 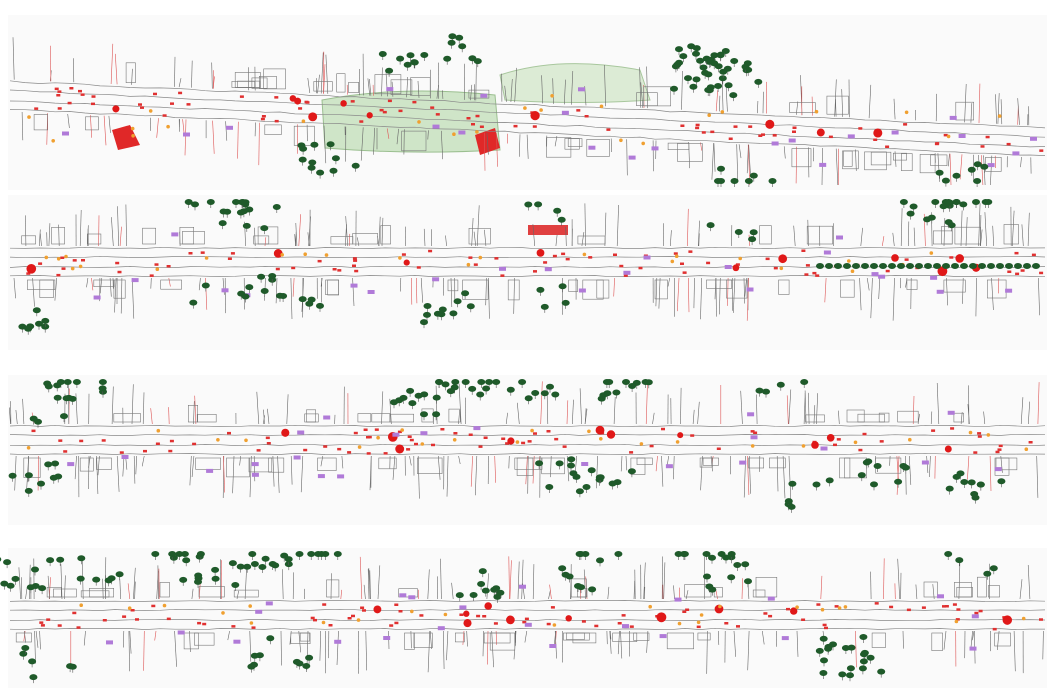 What do you see at coordinates (527, 113) in the screenshot?
I see `road-line` at bounding box center [527, 113].